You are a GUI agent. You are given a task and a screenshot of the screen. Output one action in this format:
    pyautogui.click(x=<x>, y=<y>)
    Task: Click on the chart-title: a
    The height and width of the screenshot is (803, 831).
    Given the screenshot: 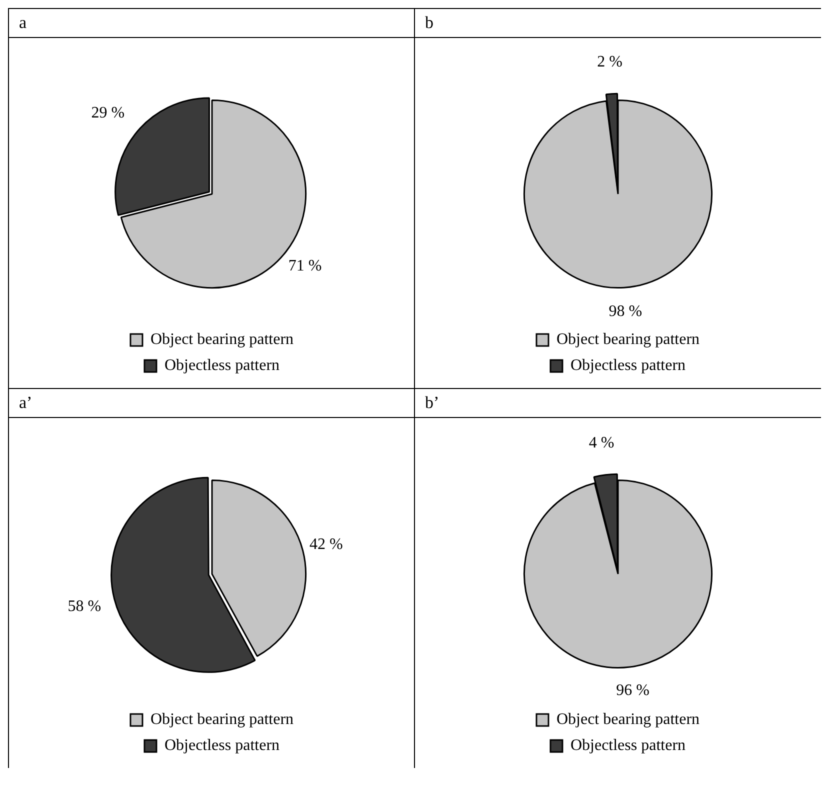 What is the action you would take?
    pyautogui.click(x=211, y=23)
    